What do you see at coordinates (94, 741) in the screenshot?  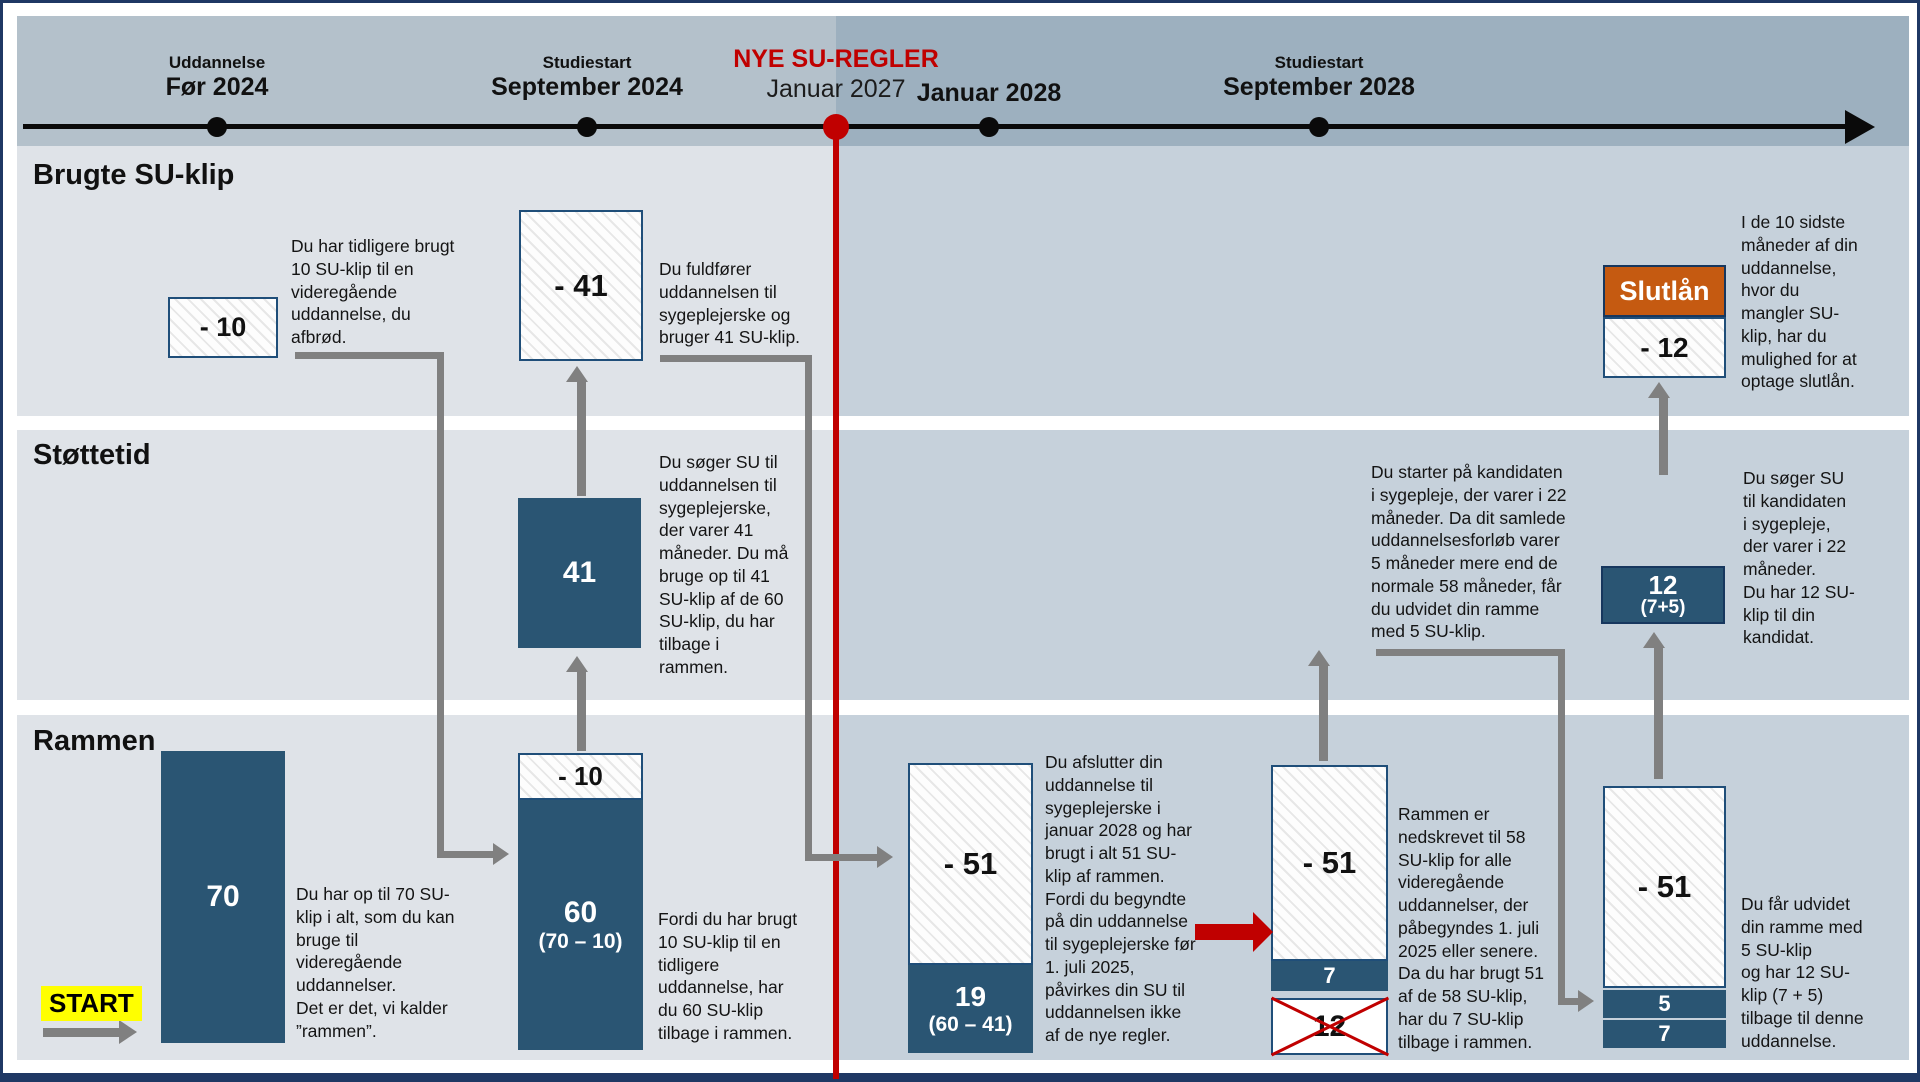 I see `row-label-rammen: Rammen` at bounding box center [94, 741].